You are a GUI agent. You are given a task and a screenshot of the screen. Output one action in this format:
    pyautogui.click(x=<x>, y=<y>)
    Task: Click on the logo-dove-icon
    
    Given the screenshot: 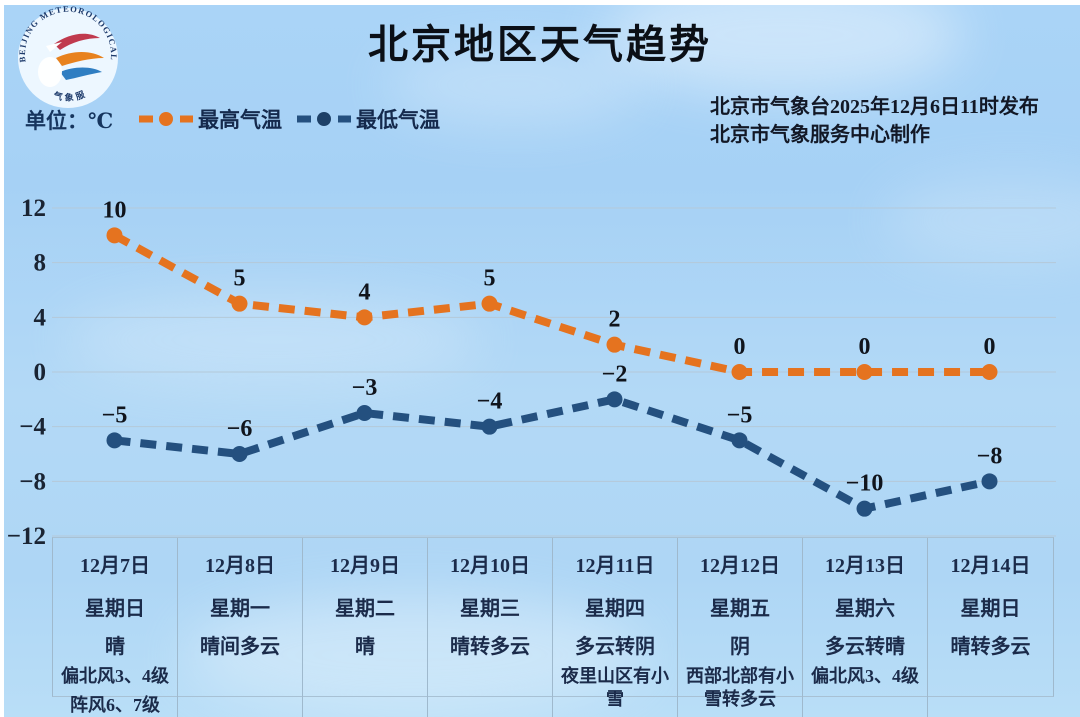 What is the action you would take?
    pyautogui.click(x=54, y=47)
    